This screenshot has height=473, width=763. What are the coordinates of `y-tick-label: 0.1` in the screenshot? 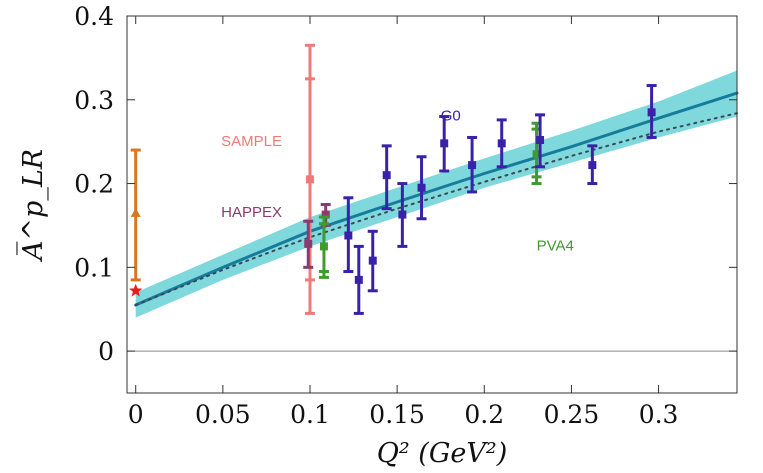 It's located at (94, 267).